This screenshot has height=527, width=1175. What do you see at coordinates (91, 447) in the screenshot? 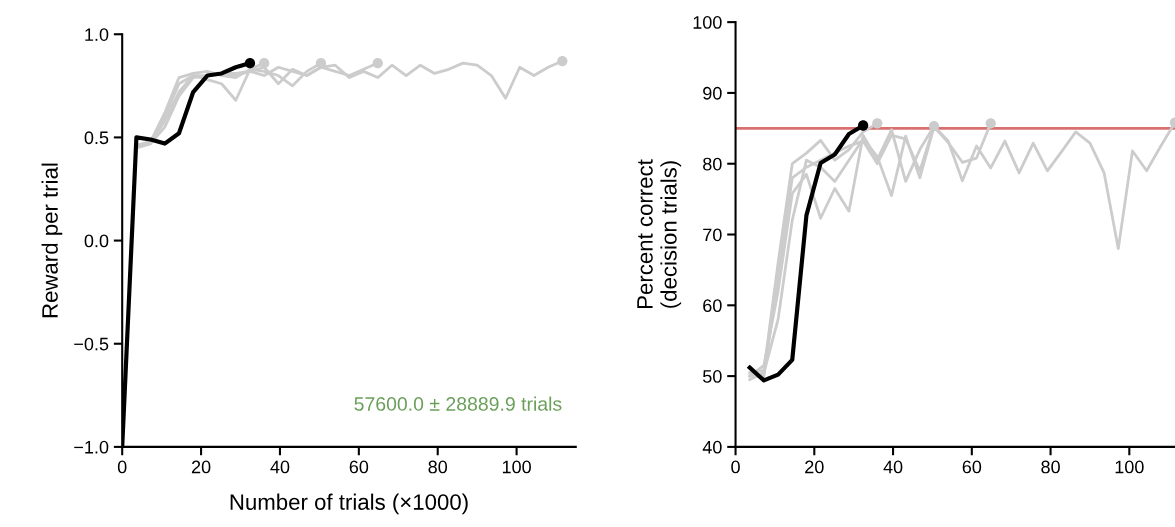
I see `y-tick-label: −1.0` at bounding box center [91, 447].